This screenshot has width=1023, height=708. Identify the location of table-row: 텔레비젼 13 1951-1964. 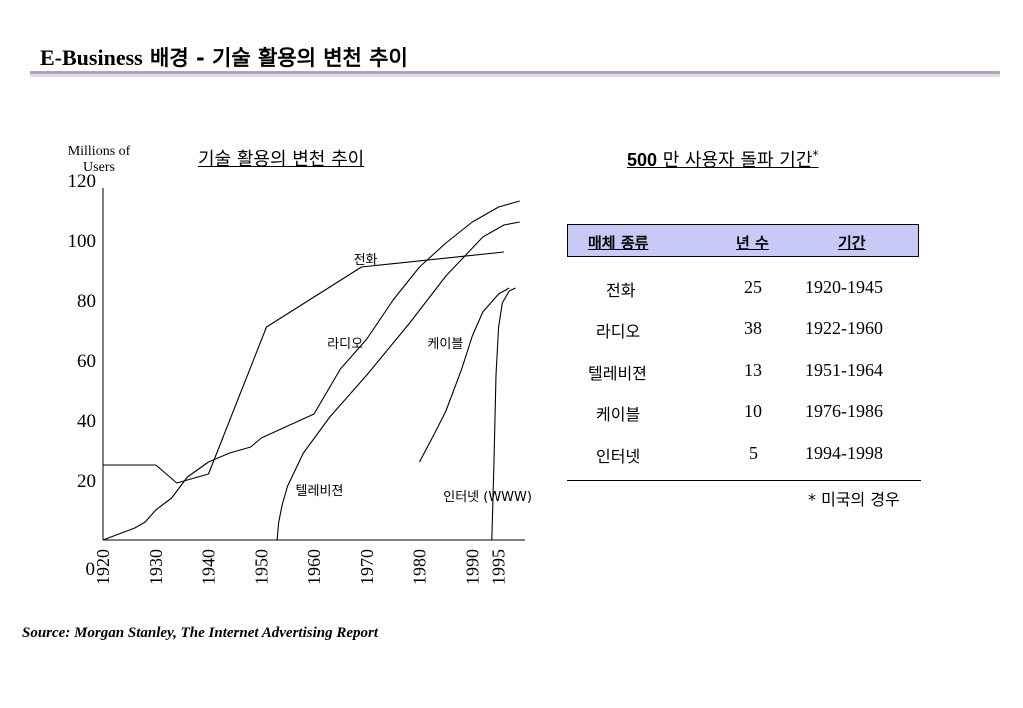
(744, 375).